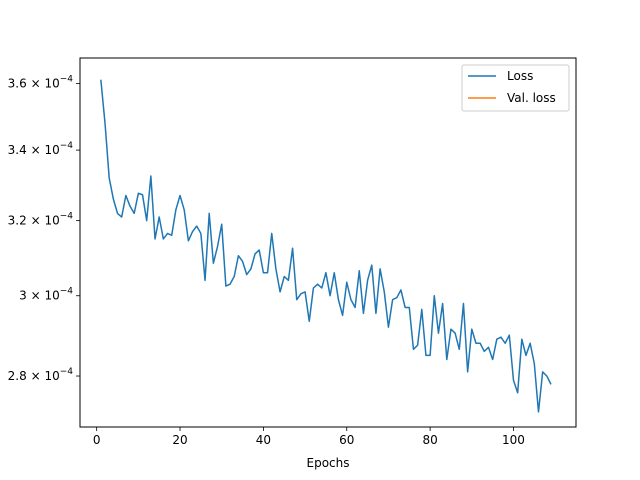 Image resolution: width=640 pixels, height=480 pixels. I want to click on x-axis-label: Epochs, so click(328, 463).